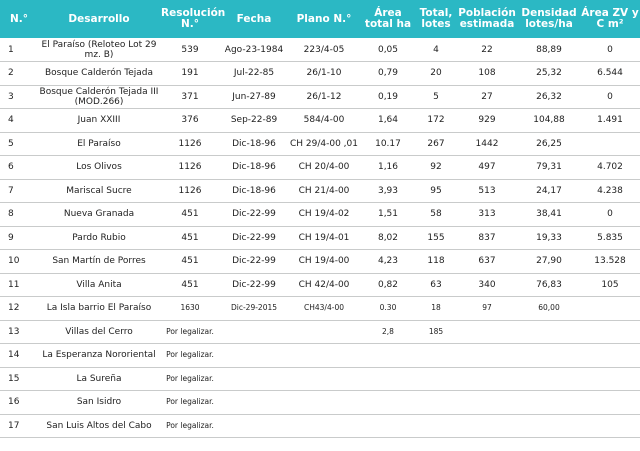  I want to click on cell-fecha: Dic-18-96, so click(254, 191).